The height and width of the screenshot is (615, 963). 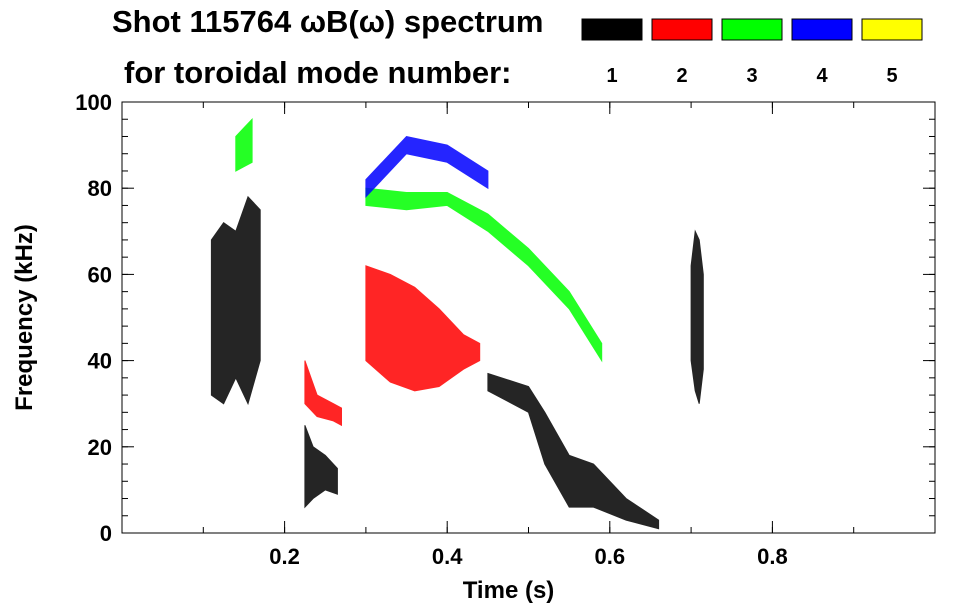 I want to click on y-tick-label: 20, so click(x=100, y=447).